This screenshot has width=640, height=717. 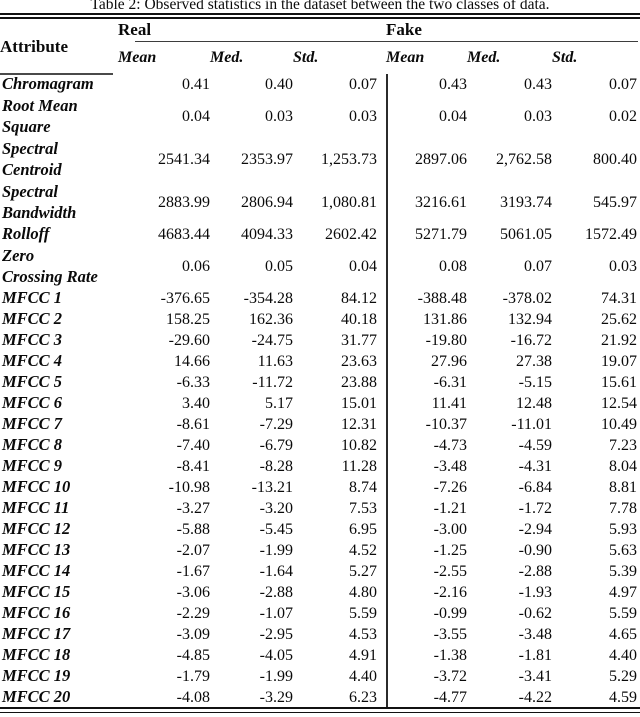 What do you see at coordinates (196, 84) in the screenshot?
I see `value-cell: 0.41` at bounding box center [196, 84].